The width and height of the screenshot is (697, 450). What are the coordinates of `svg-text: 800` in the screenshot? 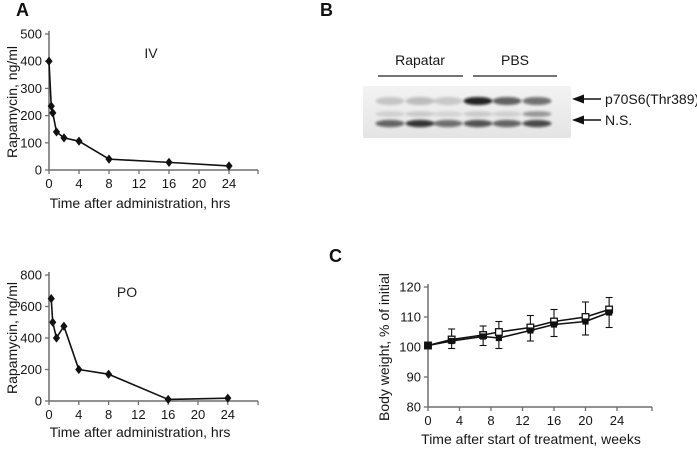 It's located at (31, 275).